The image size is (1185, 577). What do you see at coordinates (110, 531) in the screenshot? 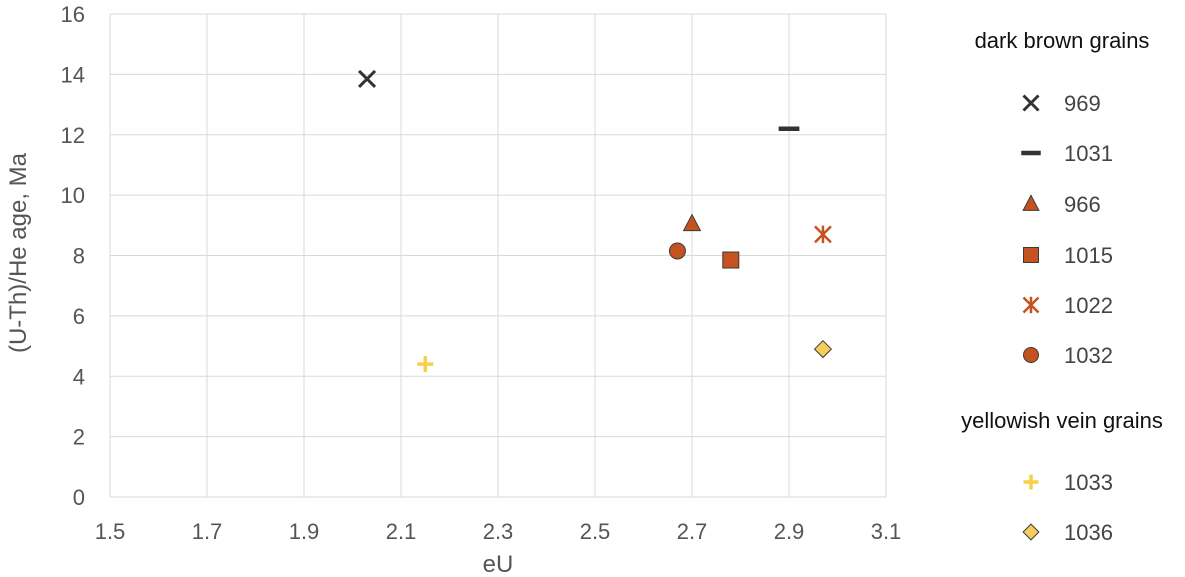
I see `x-tick-label: 1.5` at bounding box center [110, 531].